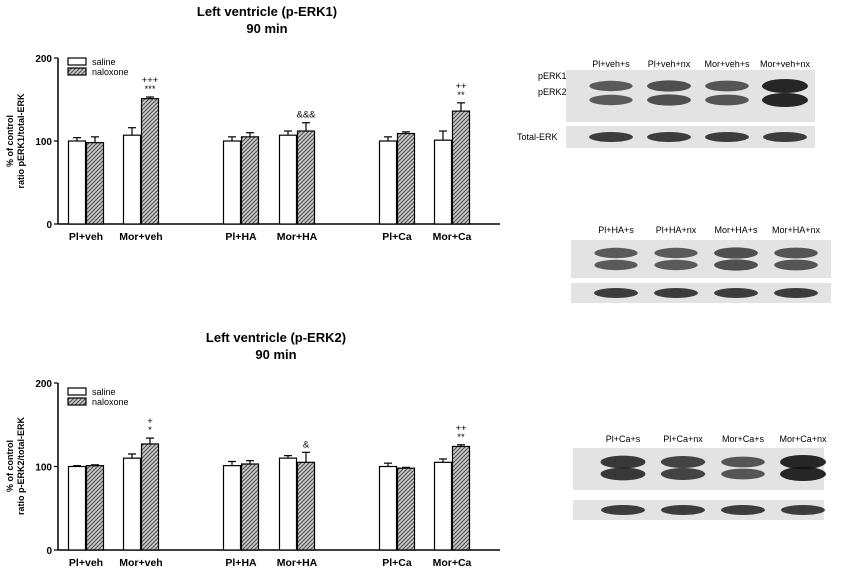  What do you see at coordinates (727, 64) in the screenshot?
I see `blot1-lane-label: Mor+veh+s` at bounding box center [727, 64].